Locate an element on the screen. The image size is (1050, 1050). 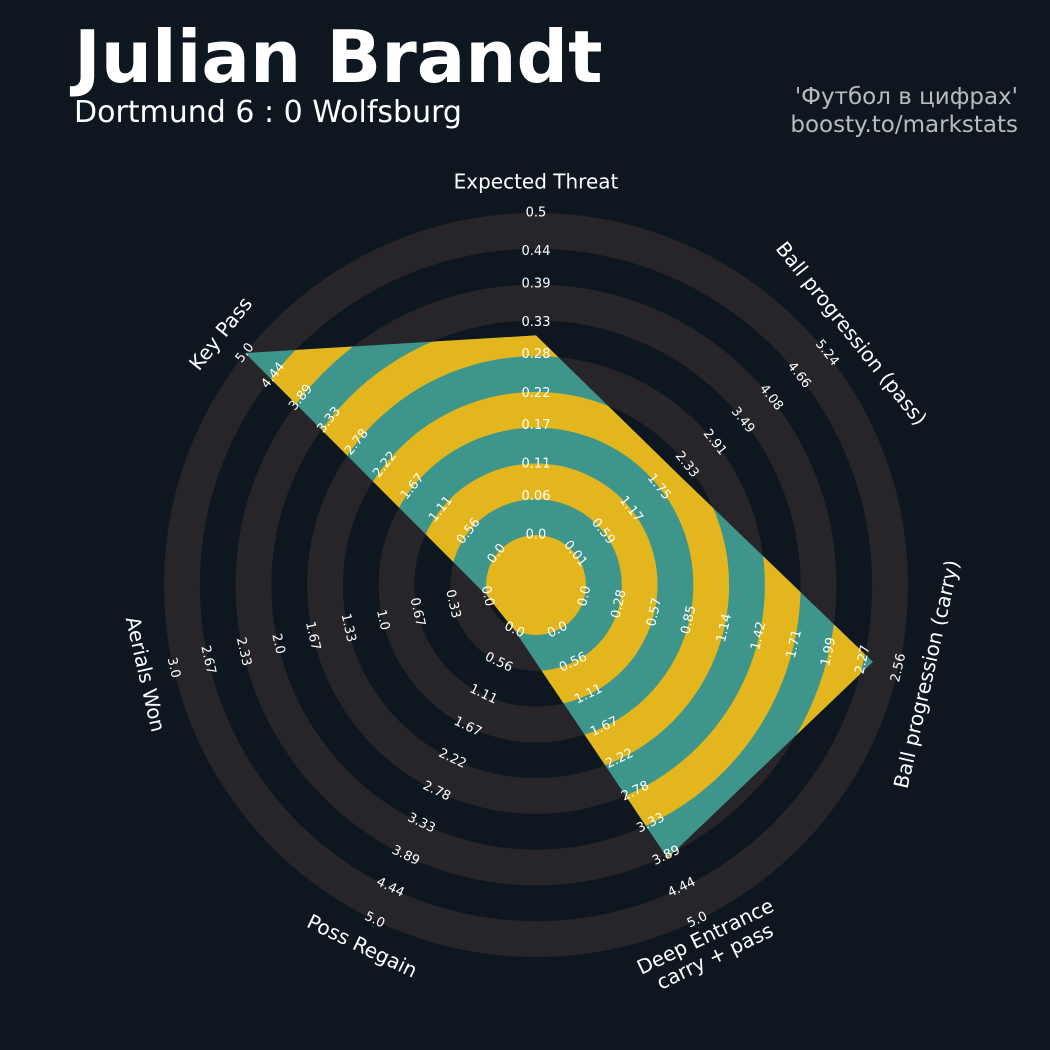
tick-label: 0.5 is located at coordinates (536, 213).